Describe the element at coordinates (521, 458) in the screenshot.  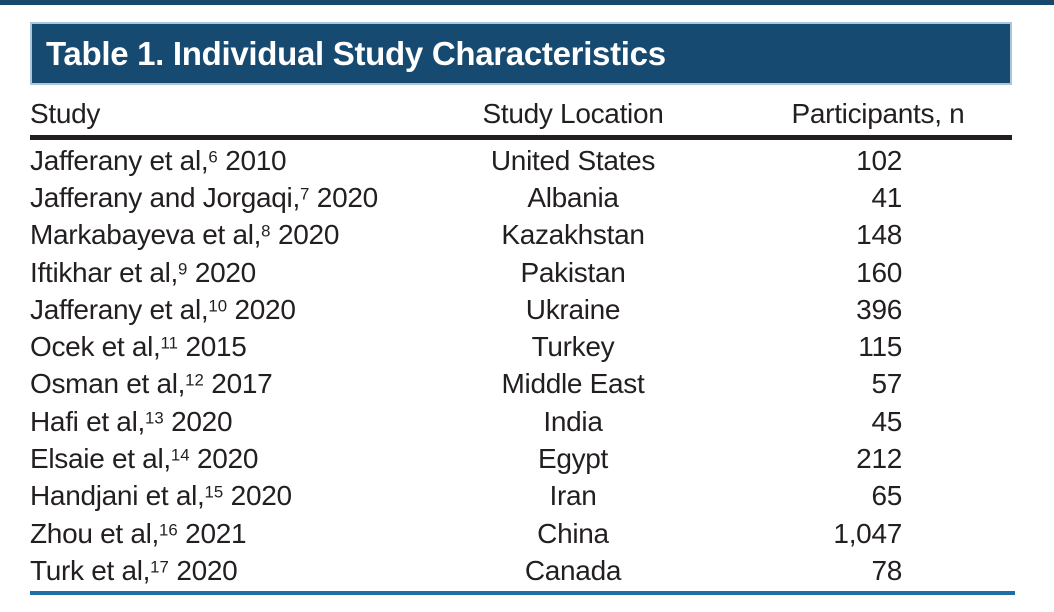
I see `table-row: Elsaie et al,14 2020 Egypt 212` at that location.